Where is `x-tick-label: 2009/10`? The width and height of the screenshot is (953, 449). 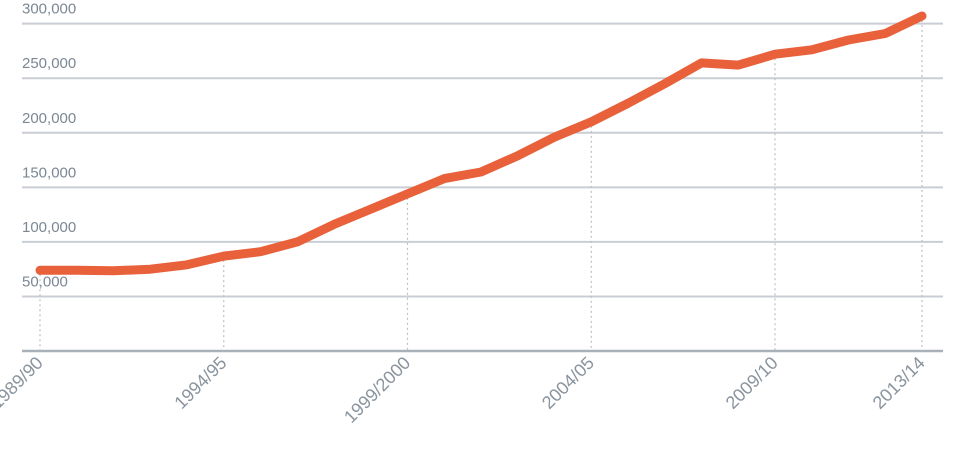
x-tick-label: 2009/10 is located at coordinates (752, 383).